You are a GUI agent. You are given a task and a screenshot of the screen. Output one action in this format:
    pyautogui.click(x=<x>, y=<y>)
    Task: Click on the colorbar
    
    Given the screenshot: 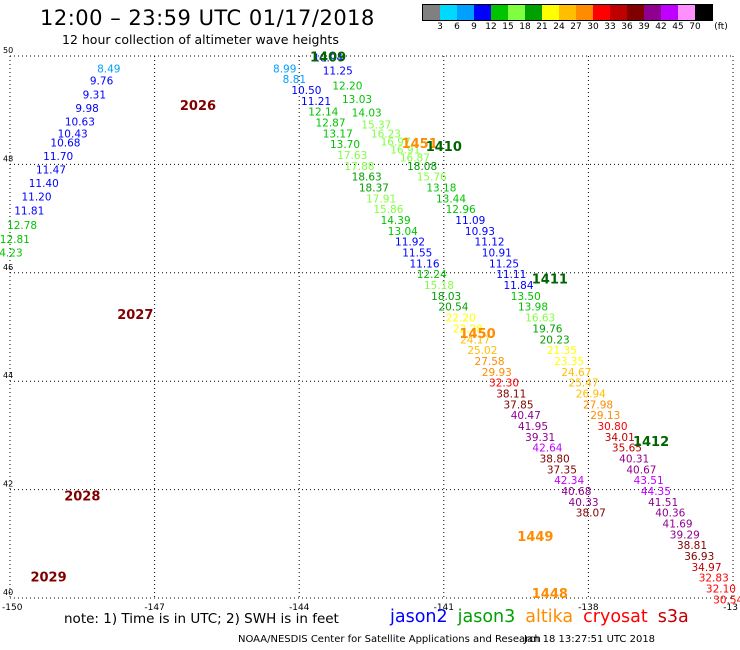 What is the action you would take?
    pyautogui.click(x=567, y=12)
    